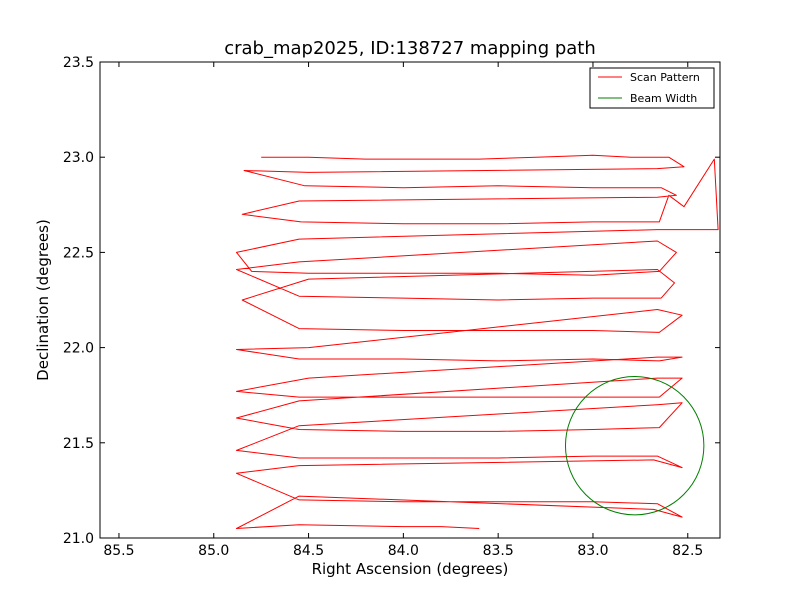 The height and width of the screenshot is (600, 800). Describe the element at coordinates (410, 48) in the screenshot. I see `chart-title: crab_map2025, ID:138727 mapping path` at that location.